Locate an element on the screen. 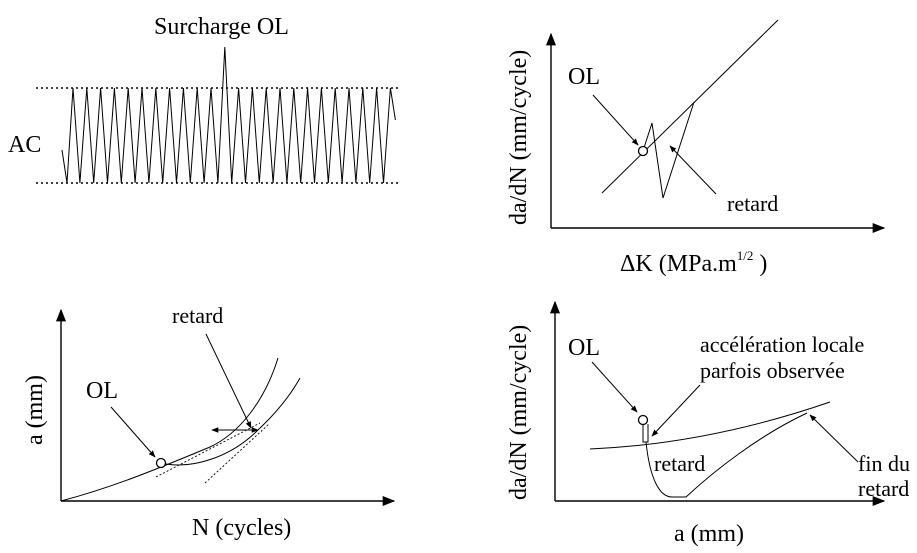  acceleration-label-line1: accélération locale is located at coordinates (782, 344).